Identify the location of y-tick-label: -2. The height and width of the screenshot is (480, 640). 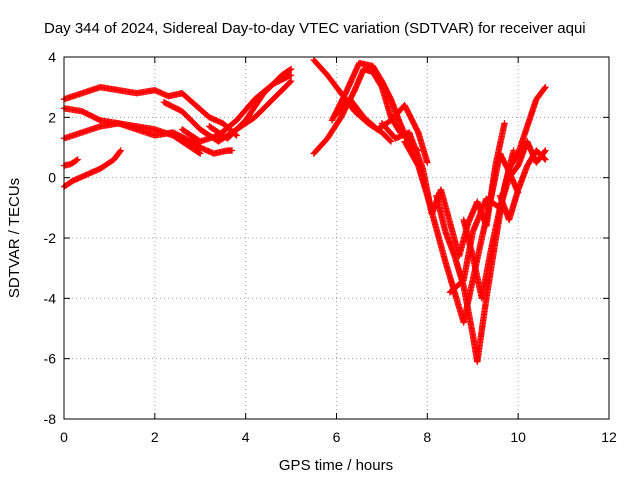
(50, 238).